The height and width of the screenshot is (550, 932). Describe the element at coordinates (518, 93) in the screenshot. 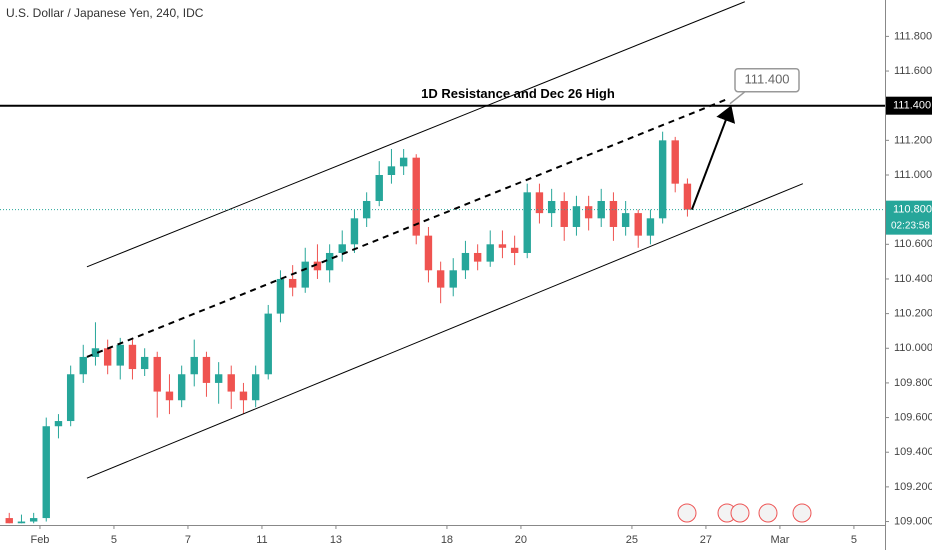

I see `resistance-text: 1D Resistance and Dec 26 High` at that location.